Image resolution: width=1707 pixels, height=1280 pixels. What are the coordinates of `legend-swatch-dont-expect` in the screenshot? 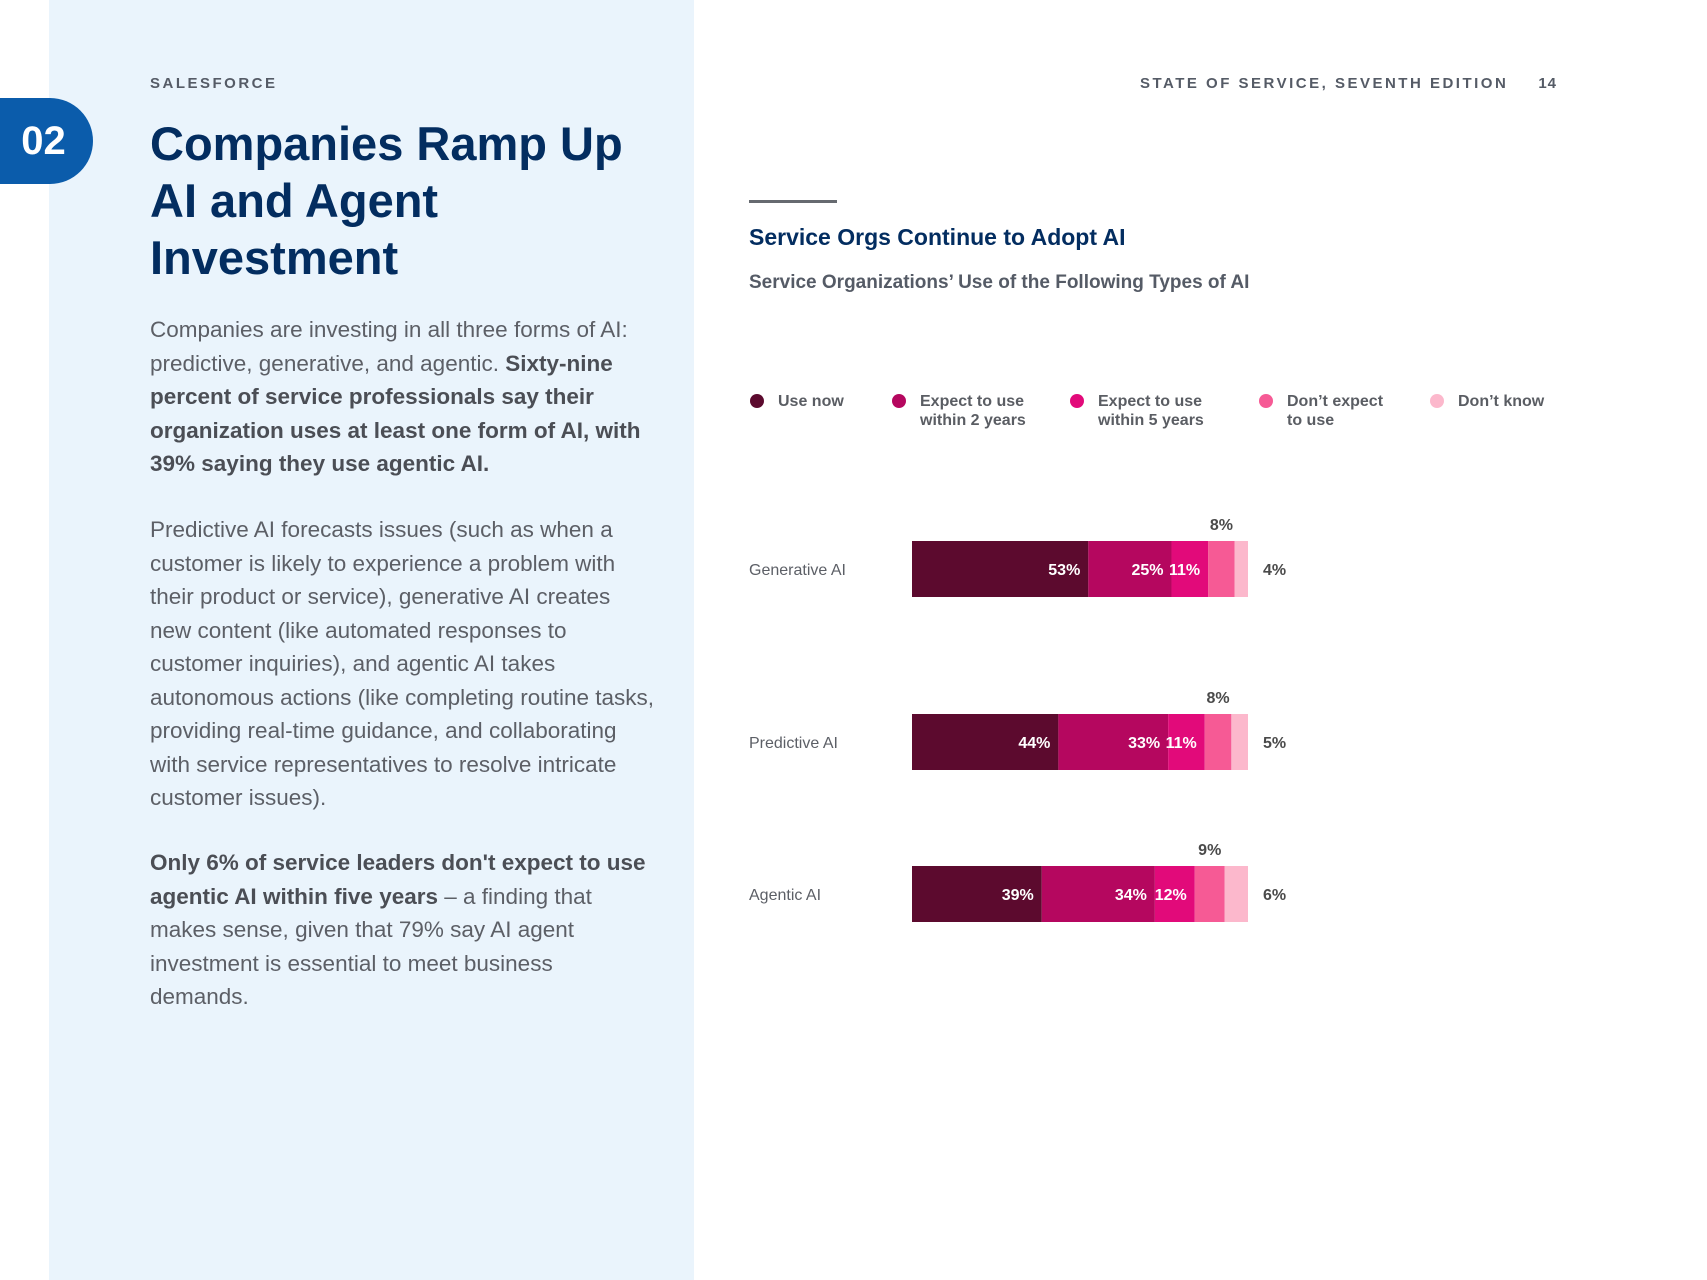 It's located at (1266, 401).